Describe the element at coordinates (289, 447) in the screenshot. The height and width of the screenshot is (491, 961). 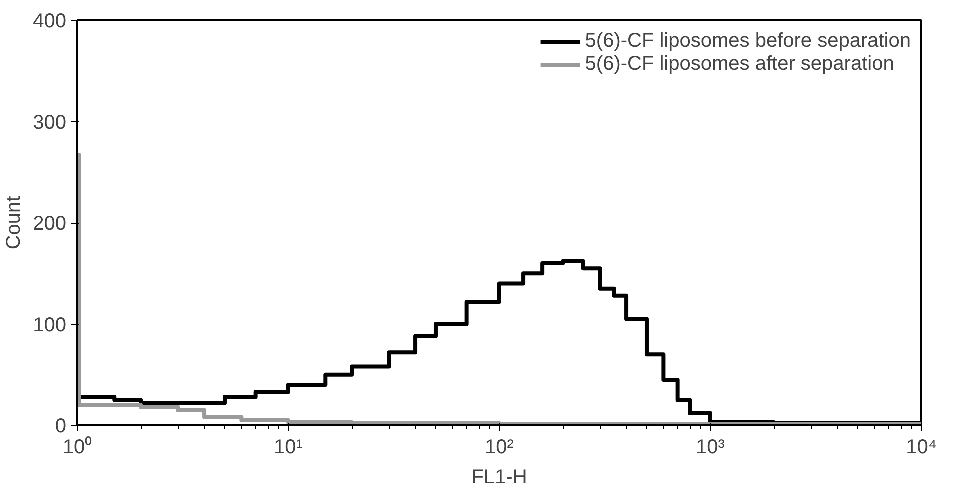
I see `x-tick-label: 10¹` at that location.